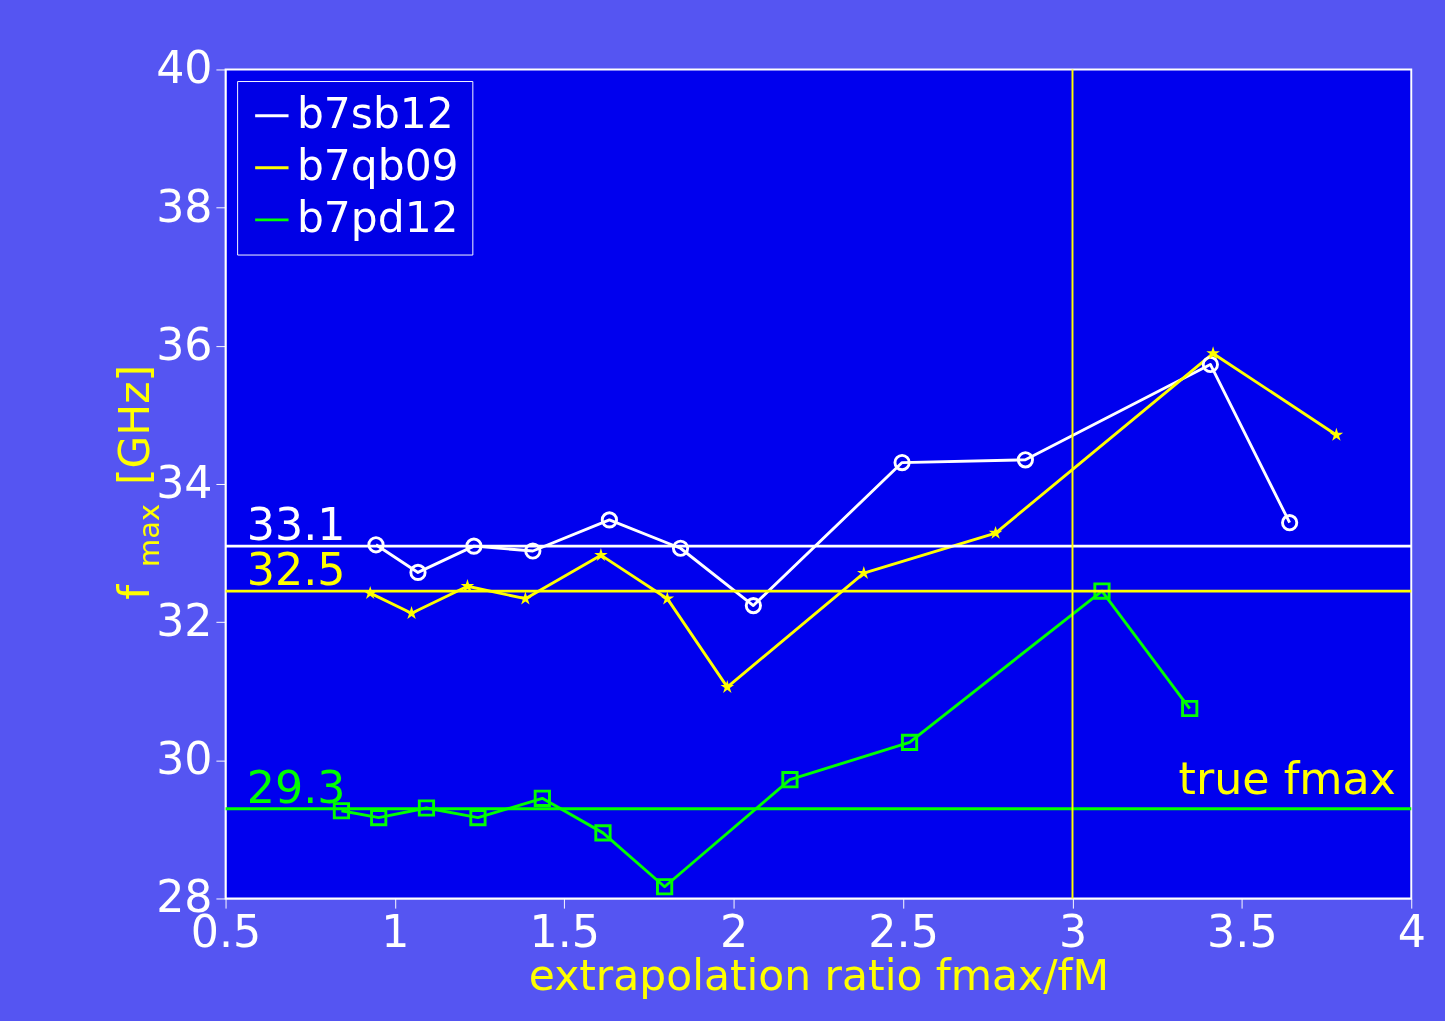 This screenshot has width=1445, height=1033. Describe the element at coordinates (1242, 932) in the screenshot. I see `x-tick-label: 3.5` at that location.